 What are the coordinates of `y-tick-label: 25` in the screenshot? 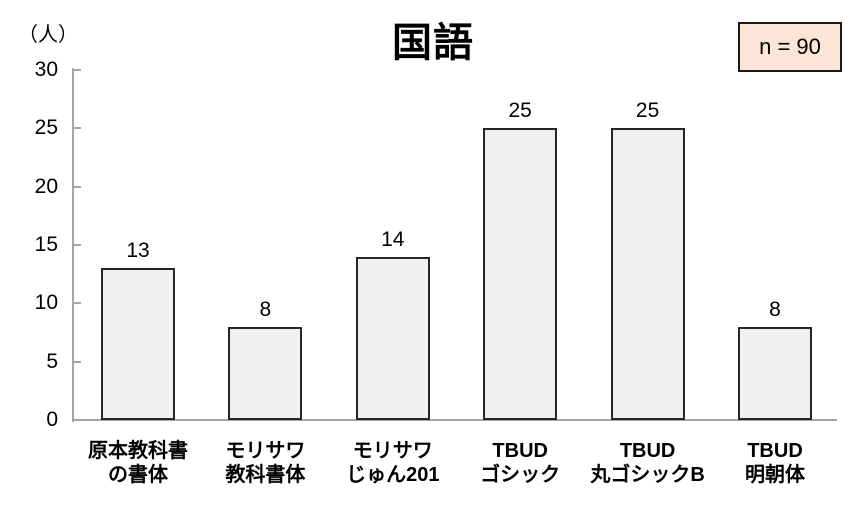 It's located at (46, 128).